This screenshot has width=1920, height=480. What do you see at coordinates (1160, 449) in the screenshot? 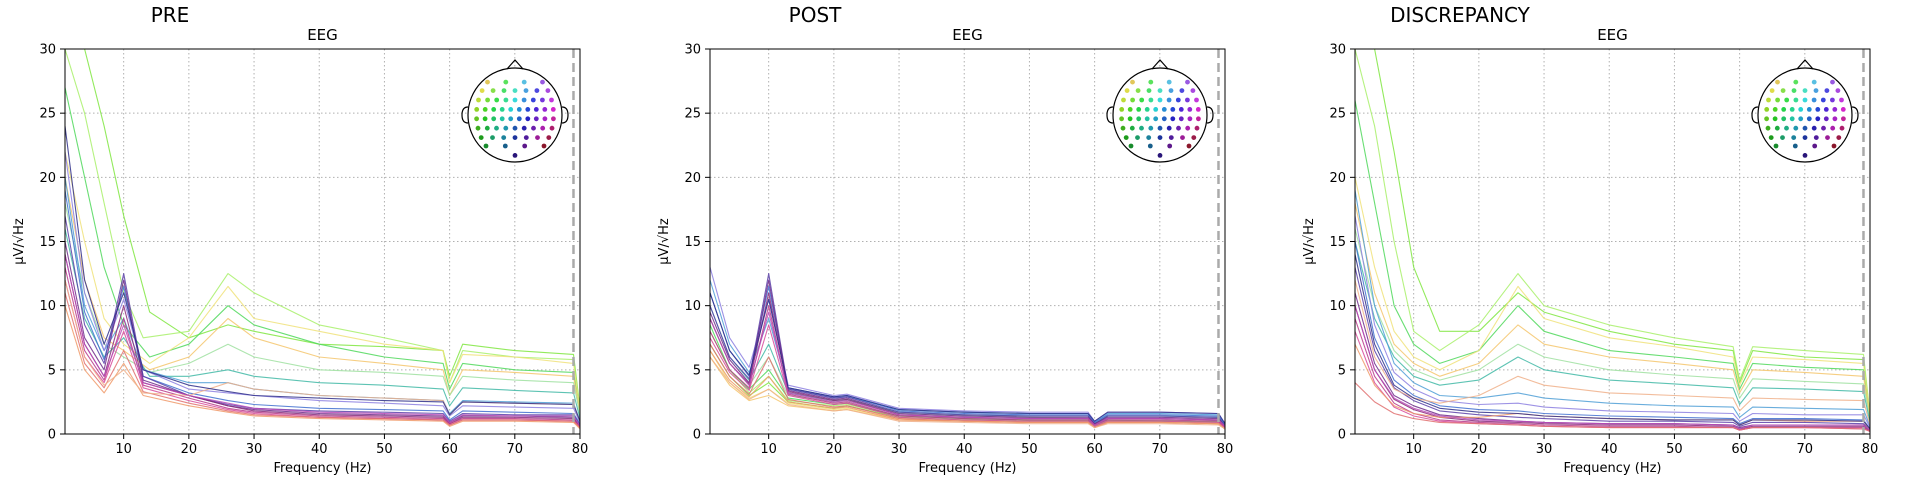
I see `x-tick-label: 70` at bounding box center [1160, 449].